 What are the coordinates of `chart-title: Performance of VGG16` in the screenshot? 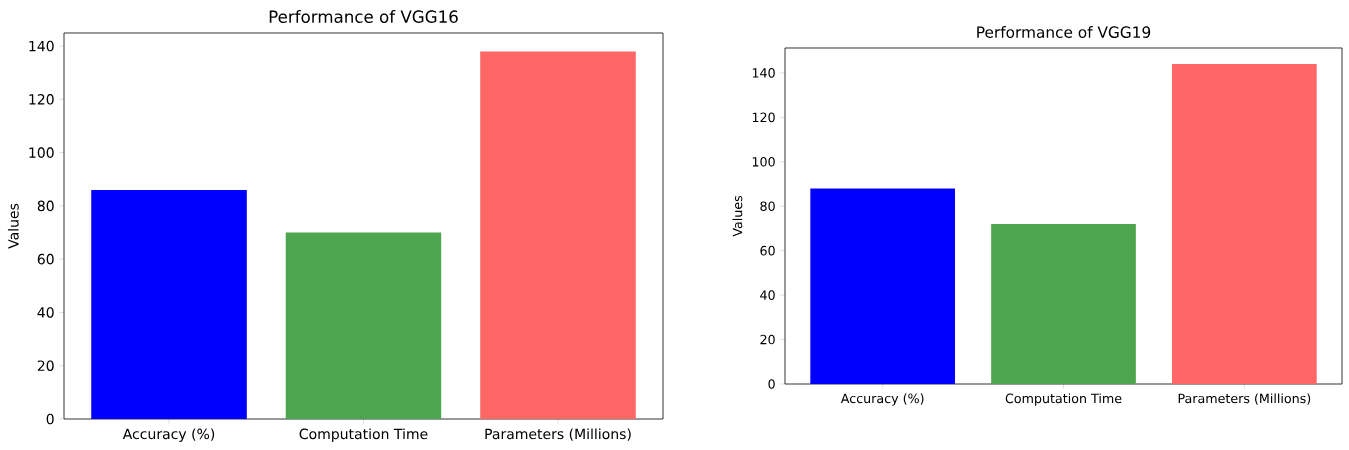 It's located at (363, 16).